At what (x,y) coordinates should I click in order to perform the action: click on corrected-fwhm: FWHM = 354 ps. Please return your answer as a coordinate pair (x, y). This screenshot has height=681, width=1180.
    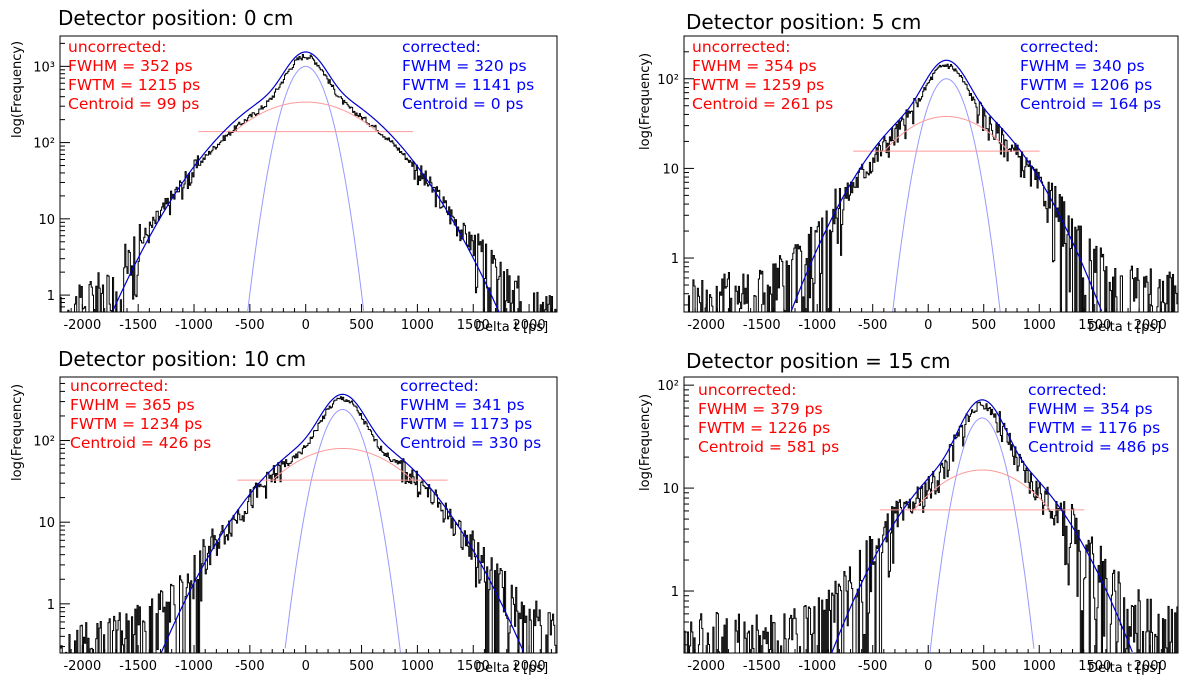
    Looking at the image, I should click on (1090, 409).